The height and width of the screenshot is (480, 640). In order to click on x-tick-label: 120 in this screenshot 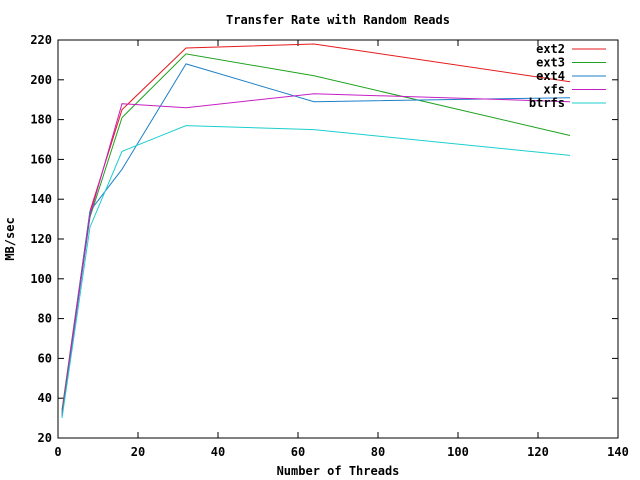, I will do `click(538, 452)`.